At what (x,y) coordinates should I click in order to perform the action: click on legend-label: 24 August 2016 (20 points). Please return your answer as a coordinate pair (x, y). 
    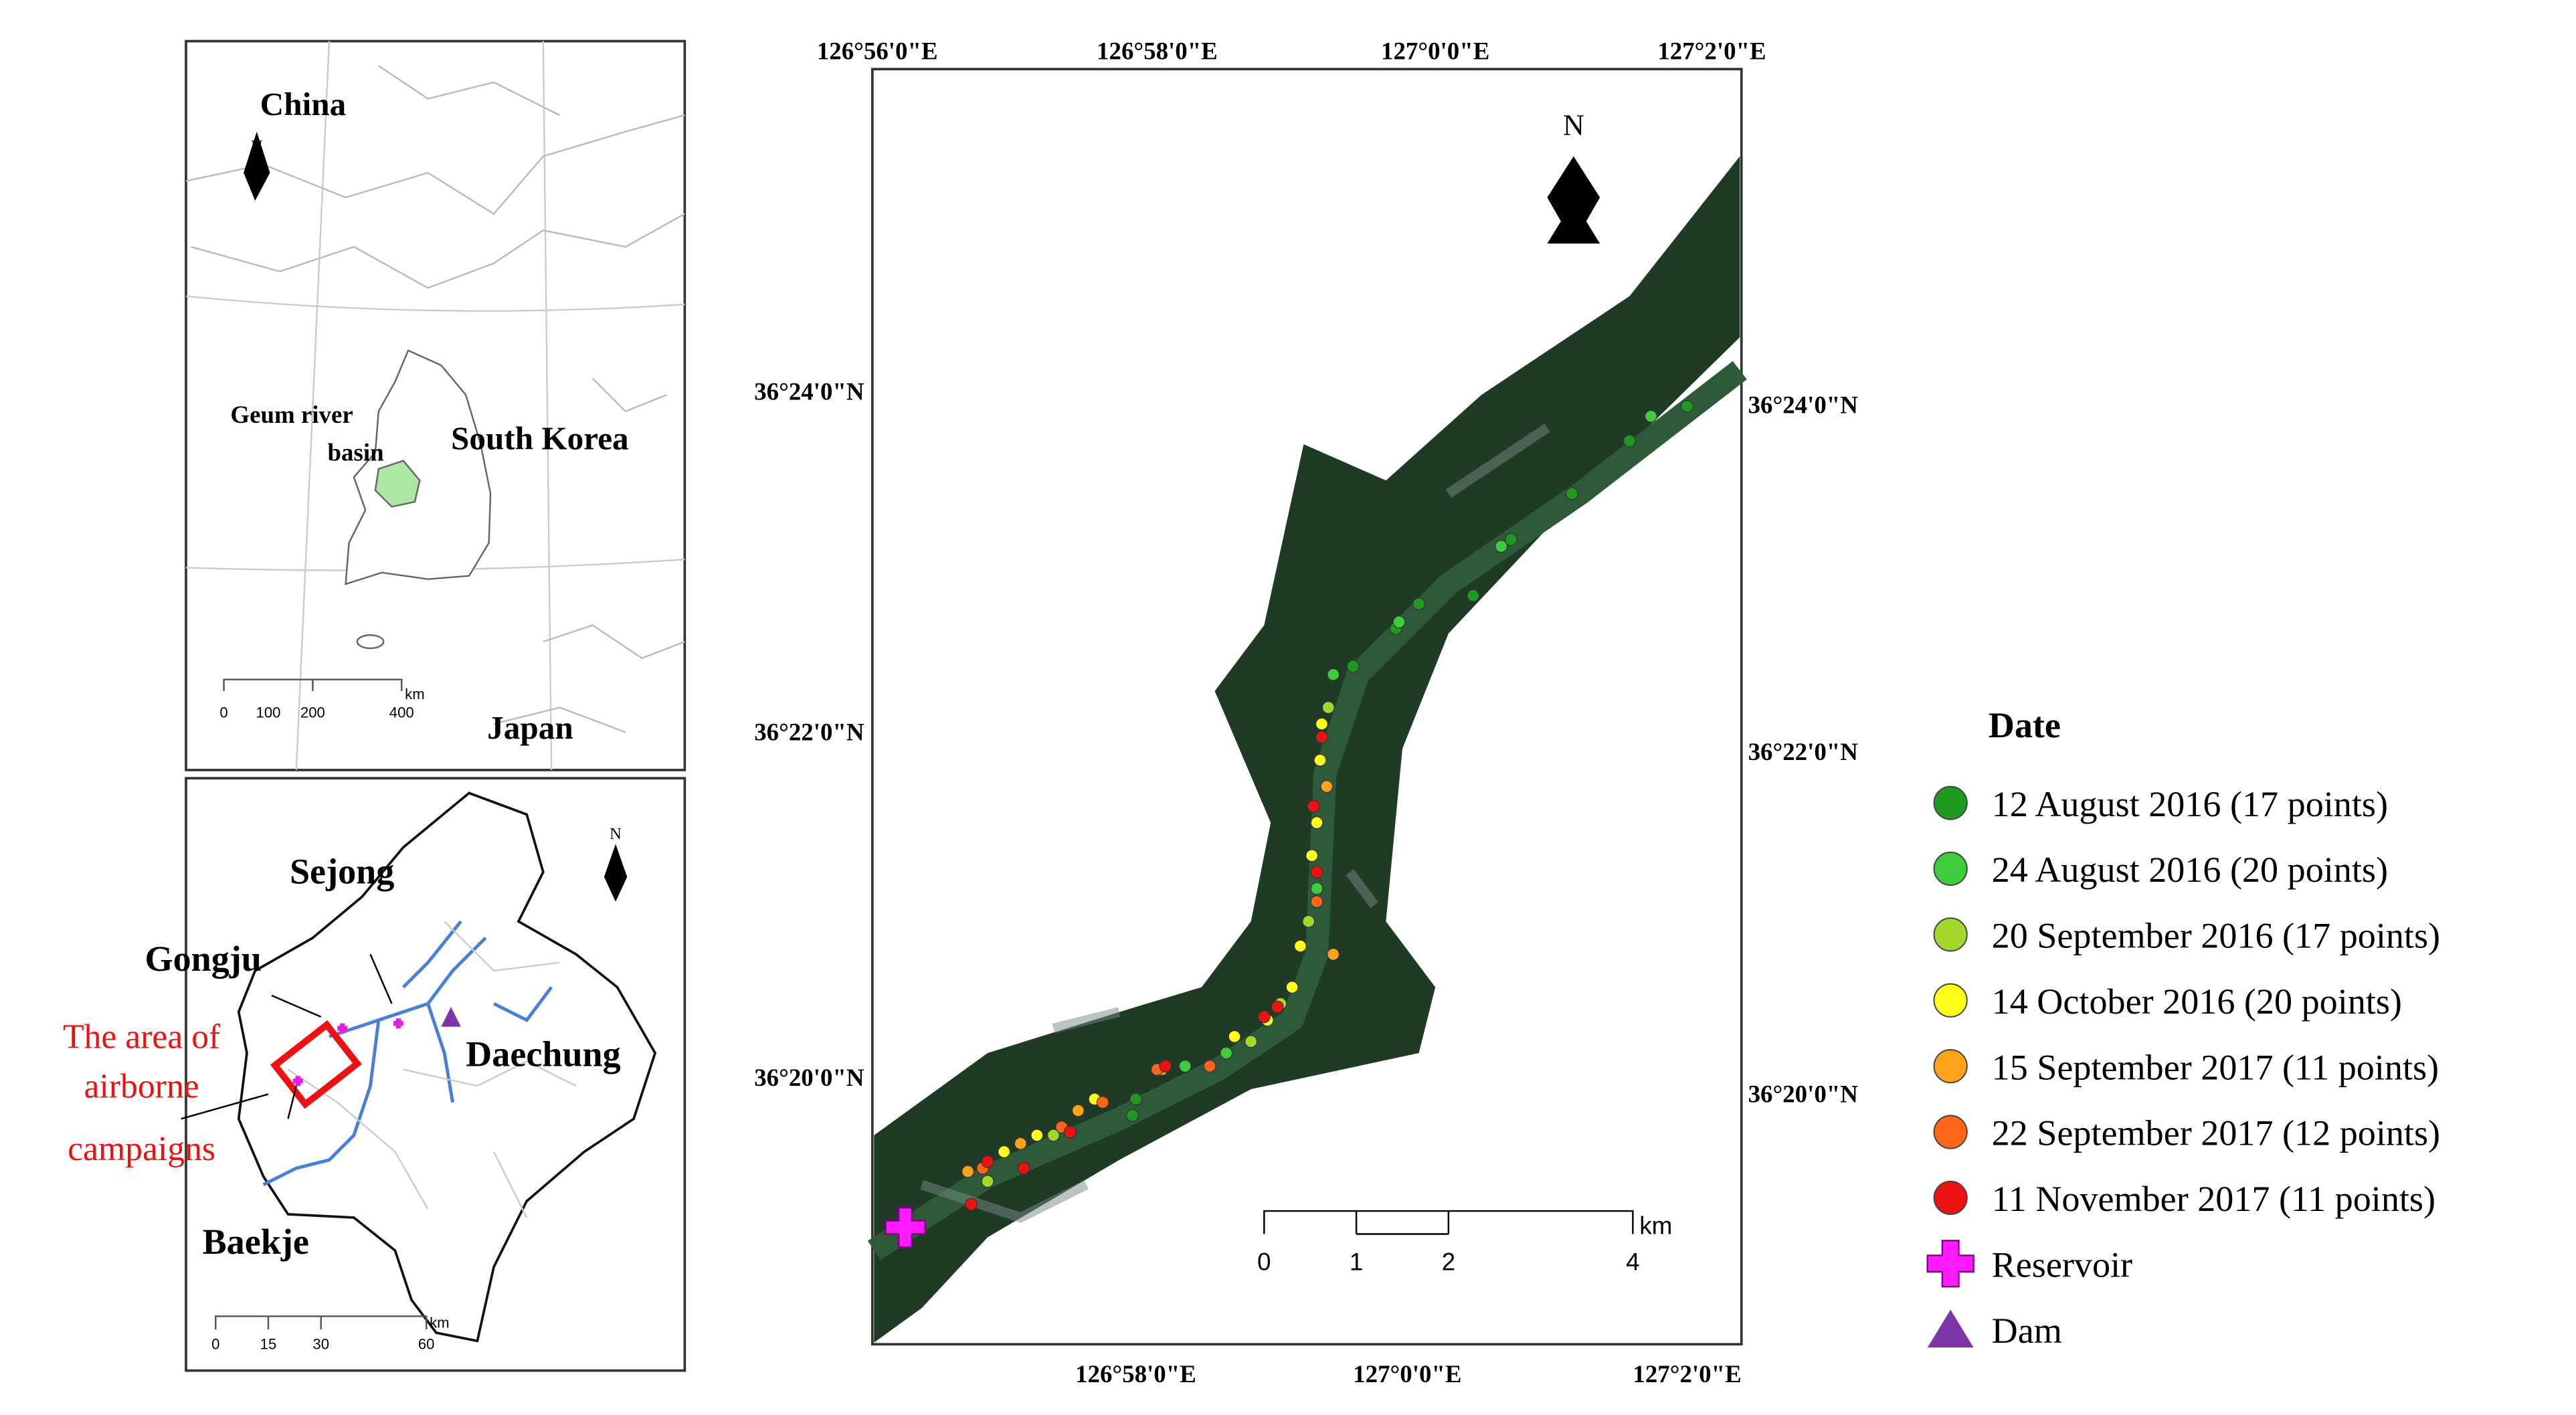
    Looking at the image, I should click on (2190, 870).